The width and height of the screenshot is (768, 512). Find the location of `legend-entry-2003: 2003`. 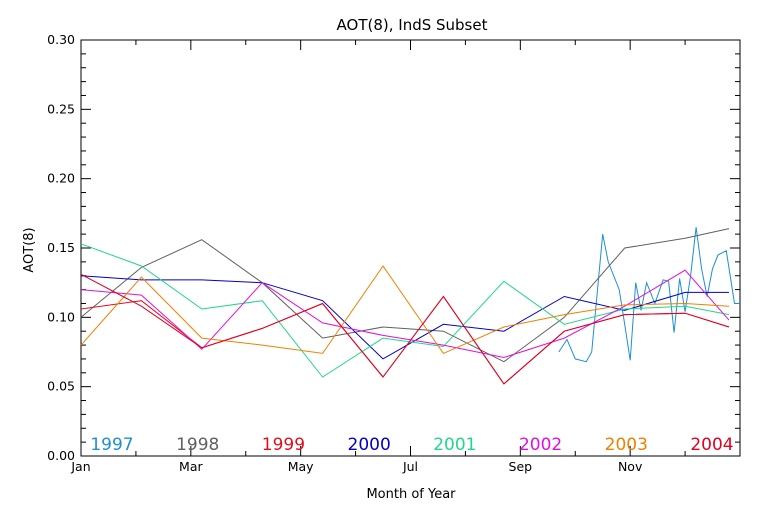

legend-entry-2003: 2003 is located at coordinates (626, 445).